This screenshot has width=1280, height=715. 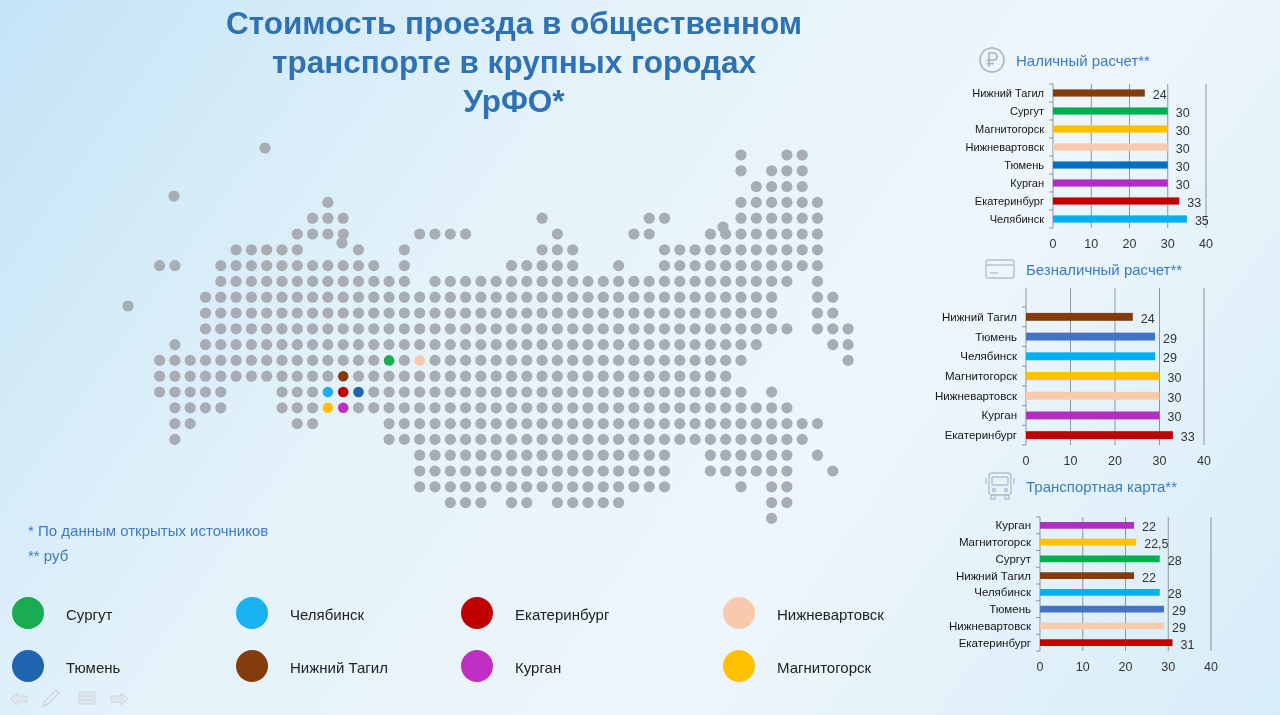 What do you see at coordinates (1083, 60) in the screenshot?
I see `chart-title: Наличный расчет**` at bounding box center [1083, 60].